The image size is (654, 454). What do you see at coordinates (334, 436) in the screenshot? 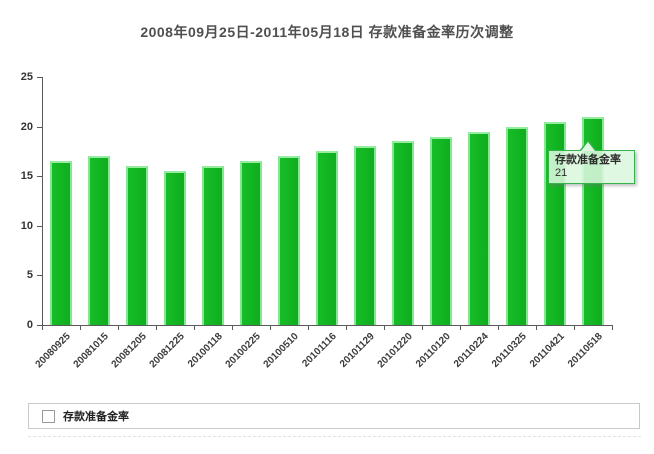
I see `dashed-divider` at bounding box center [334, 436].